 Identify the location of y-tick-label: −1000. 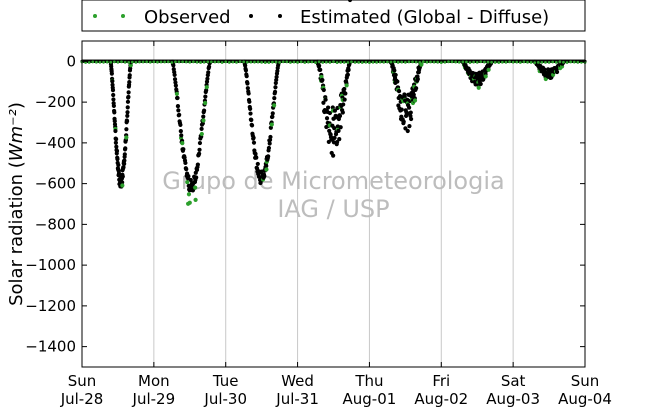
(50, 265).